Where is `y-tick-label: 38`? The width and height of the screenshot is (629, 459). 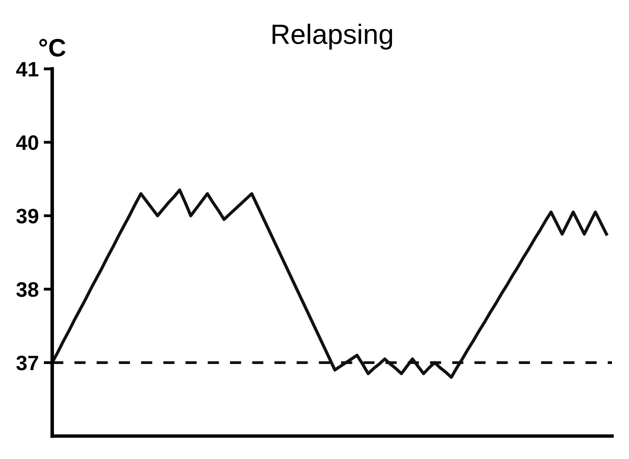
y-tick-label: 38 is located at coordinates (27, 289).